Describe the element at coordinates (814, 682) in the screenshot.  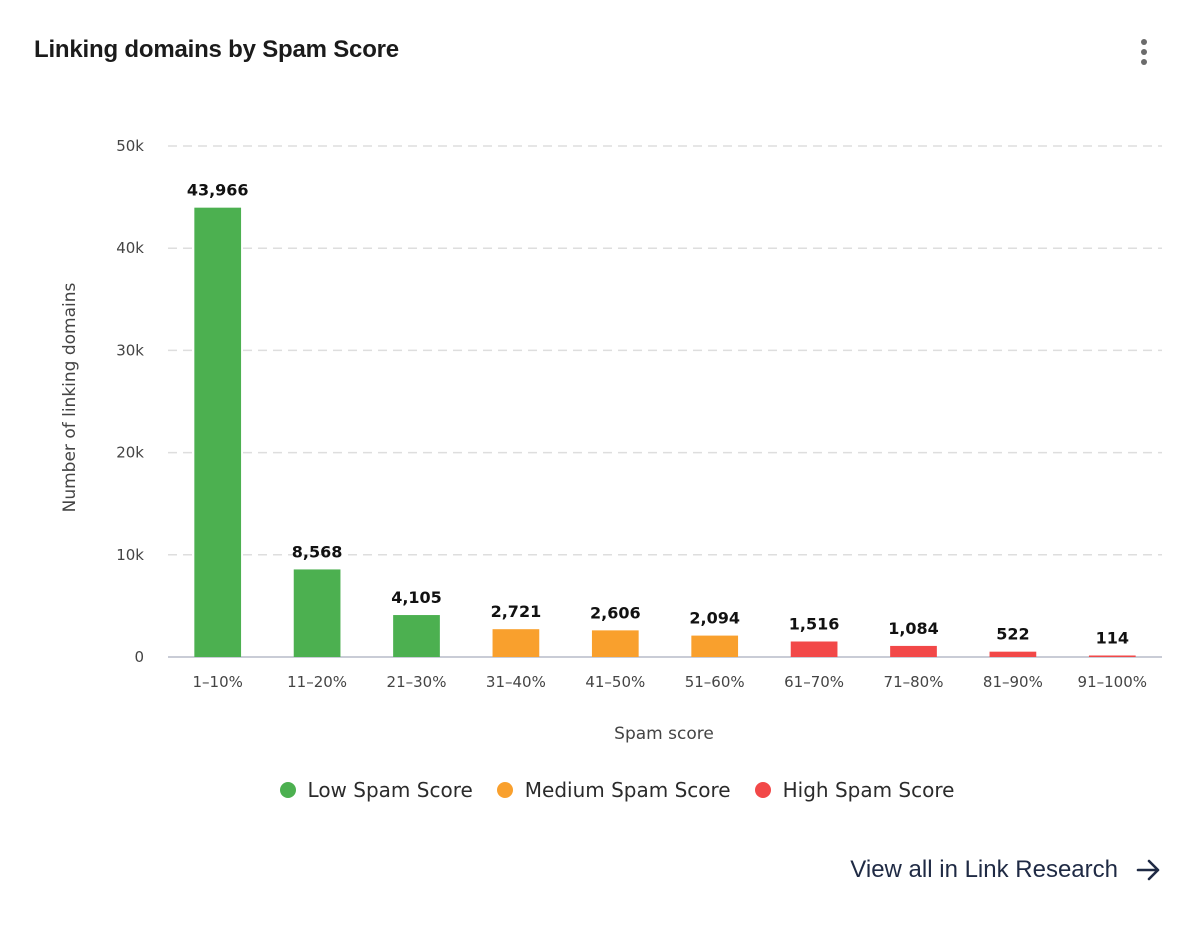
I see `x-tick-label: 61–70%` at that location.